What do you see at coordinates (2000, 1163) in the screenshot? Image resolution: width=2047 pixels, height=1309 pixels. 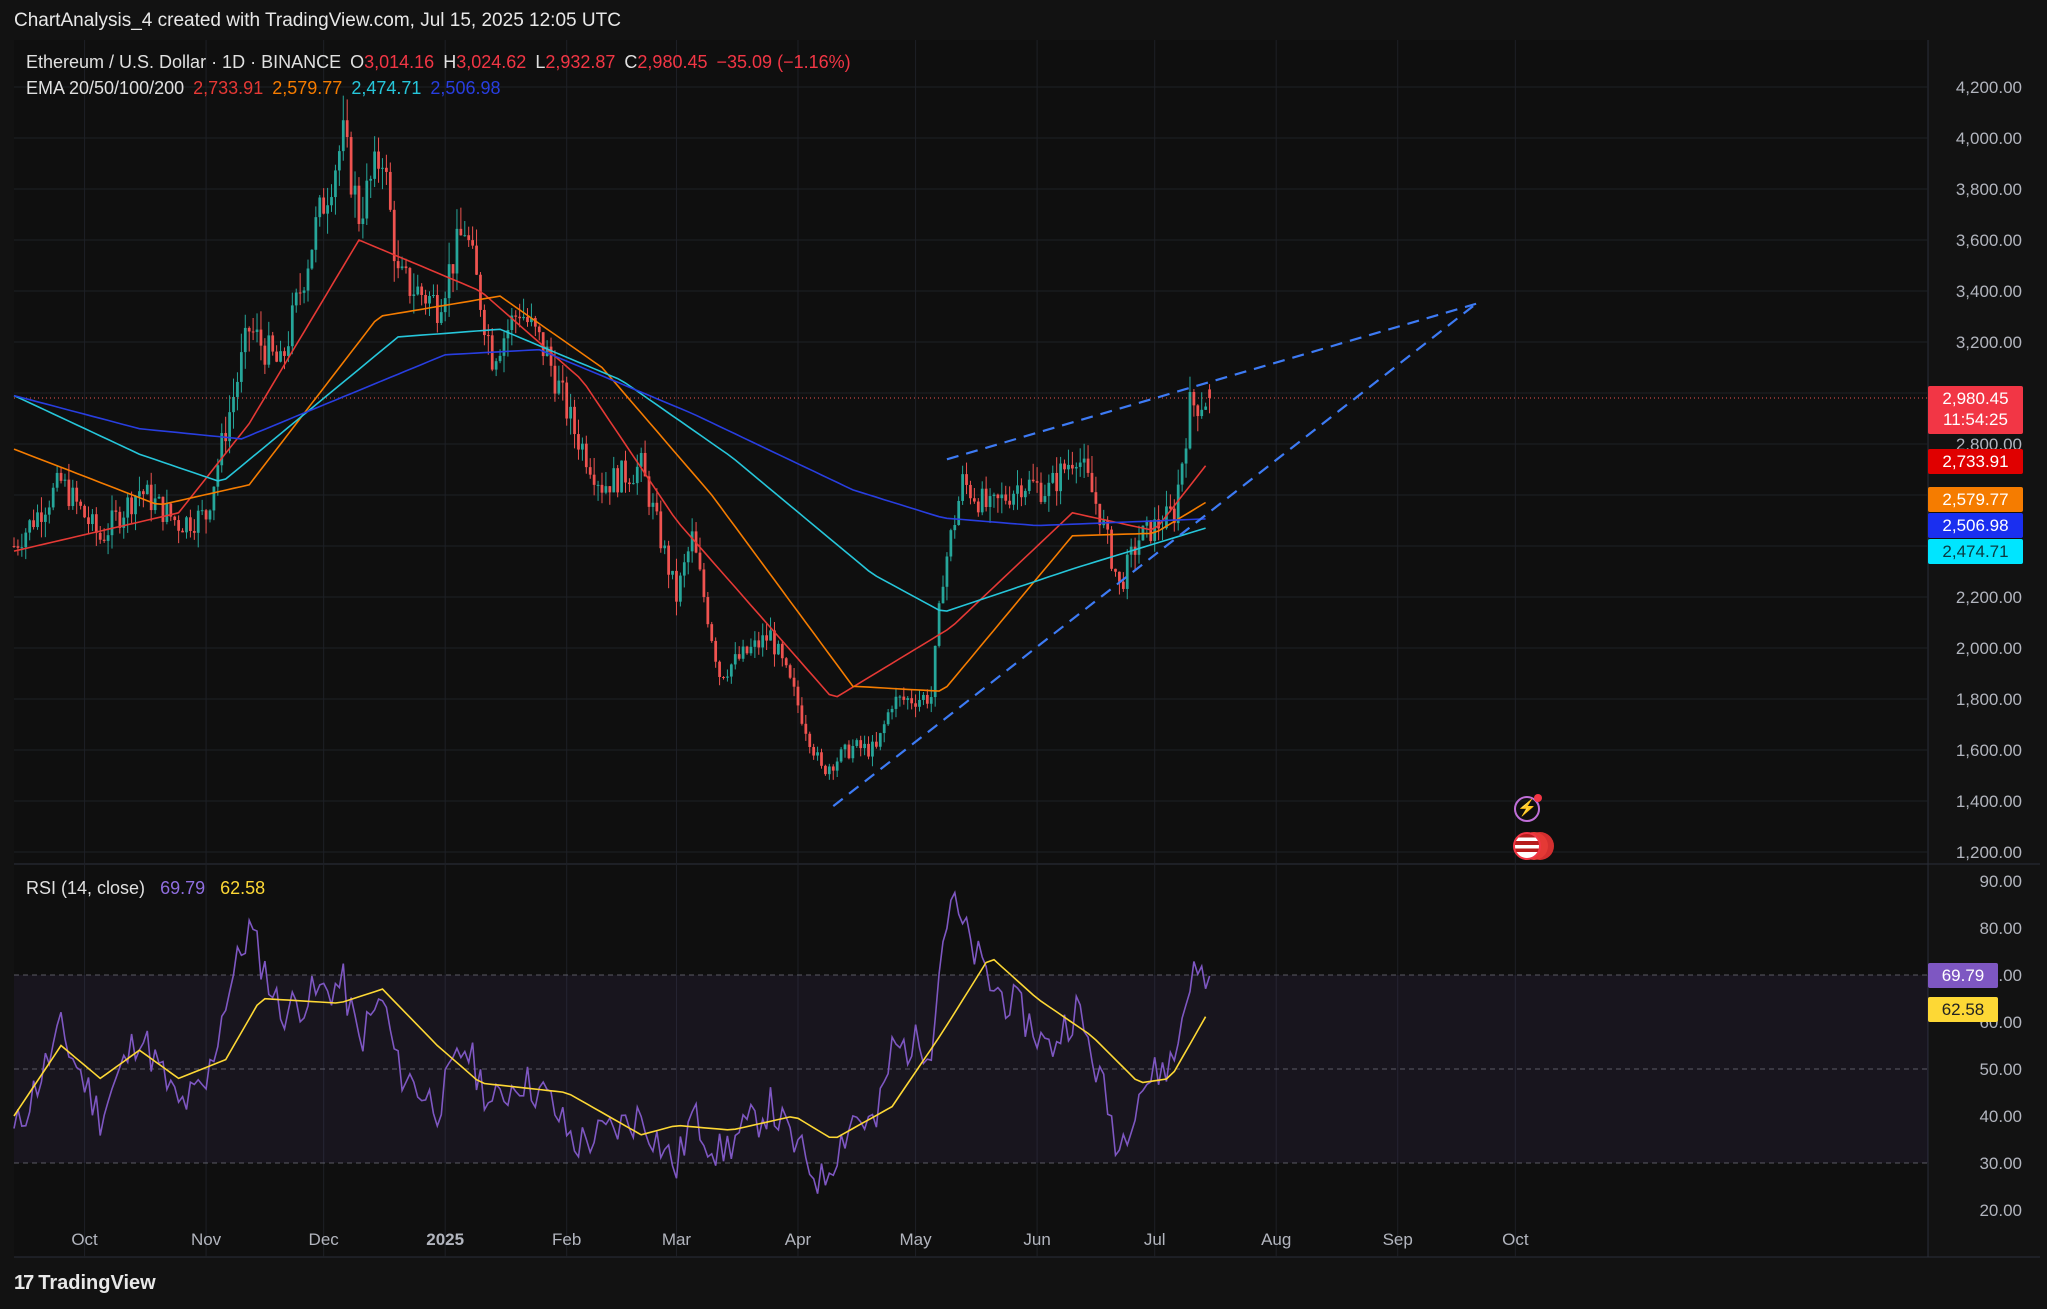 I see `rsi-tick-label: 30.00` at bounding box center [2000, 1163].